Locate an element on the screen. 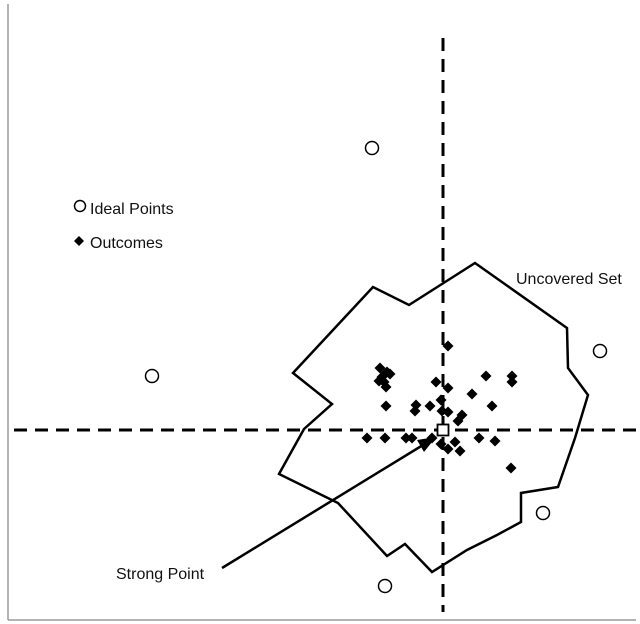  strong-point-arrow is located at coordinates (328, 503).